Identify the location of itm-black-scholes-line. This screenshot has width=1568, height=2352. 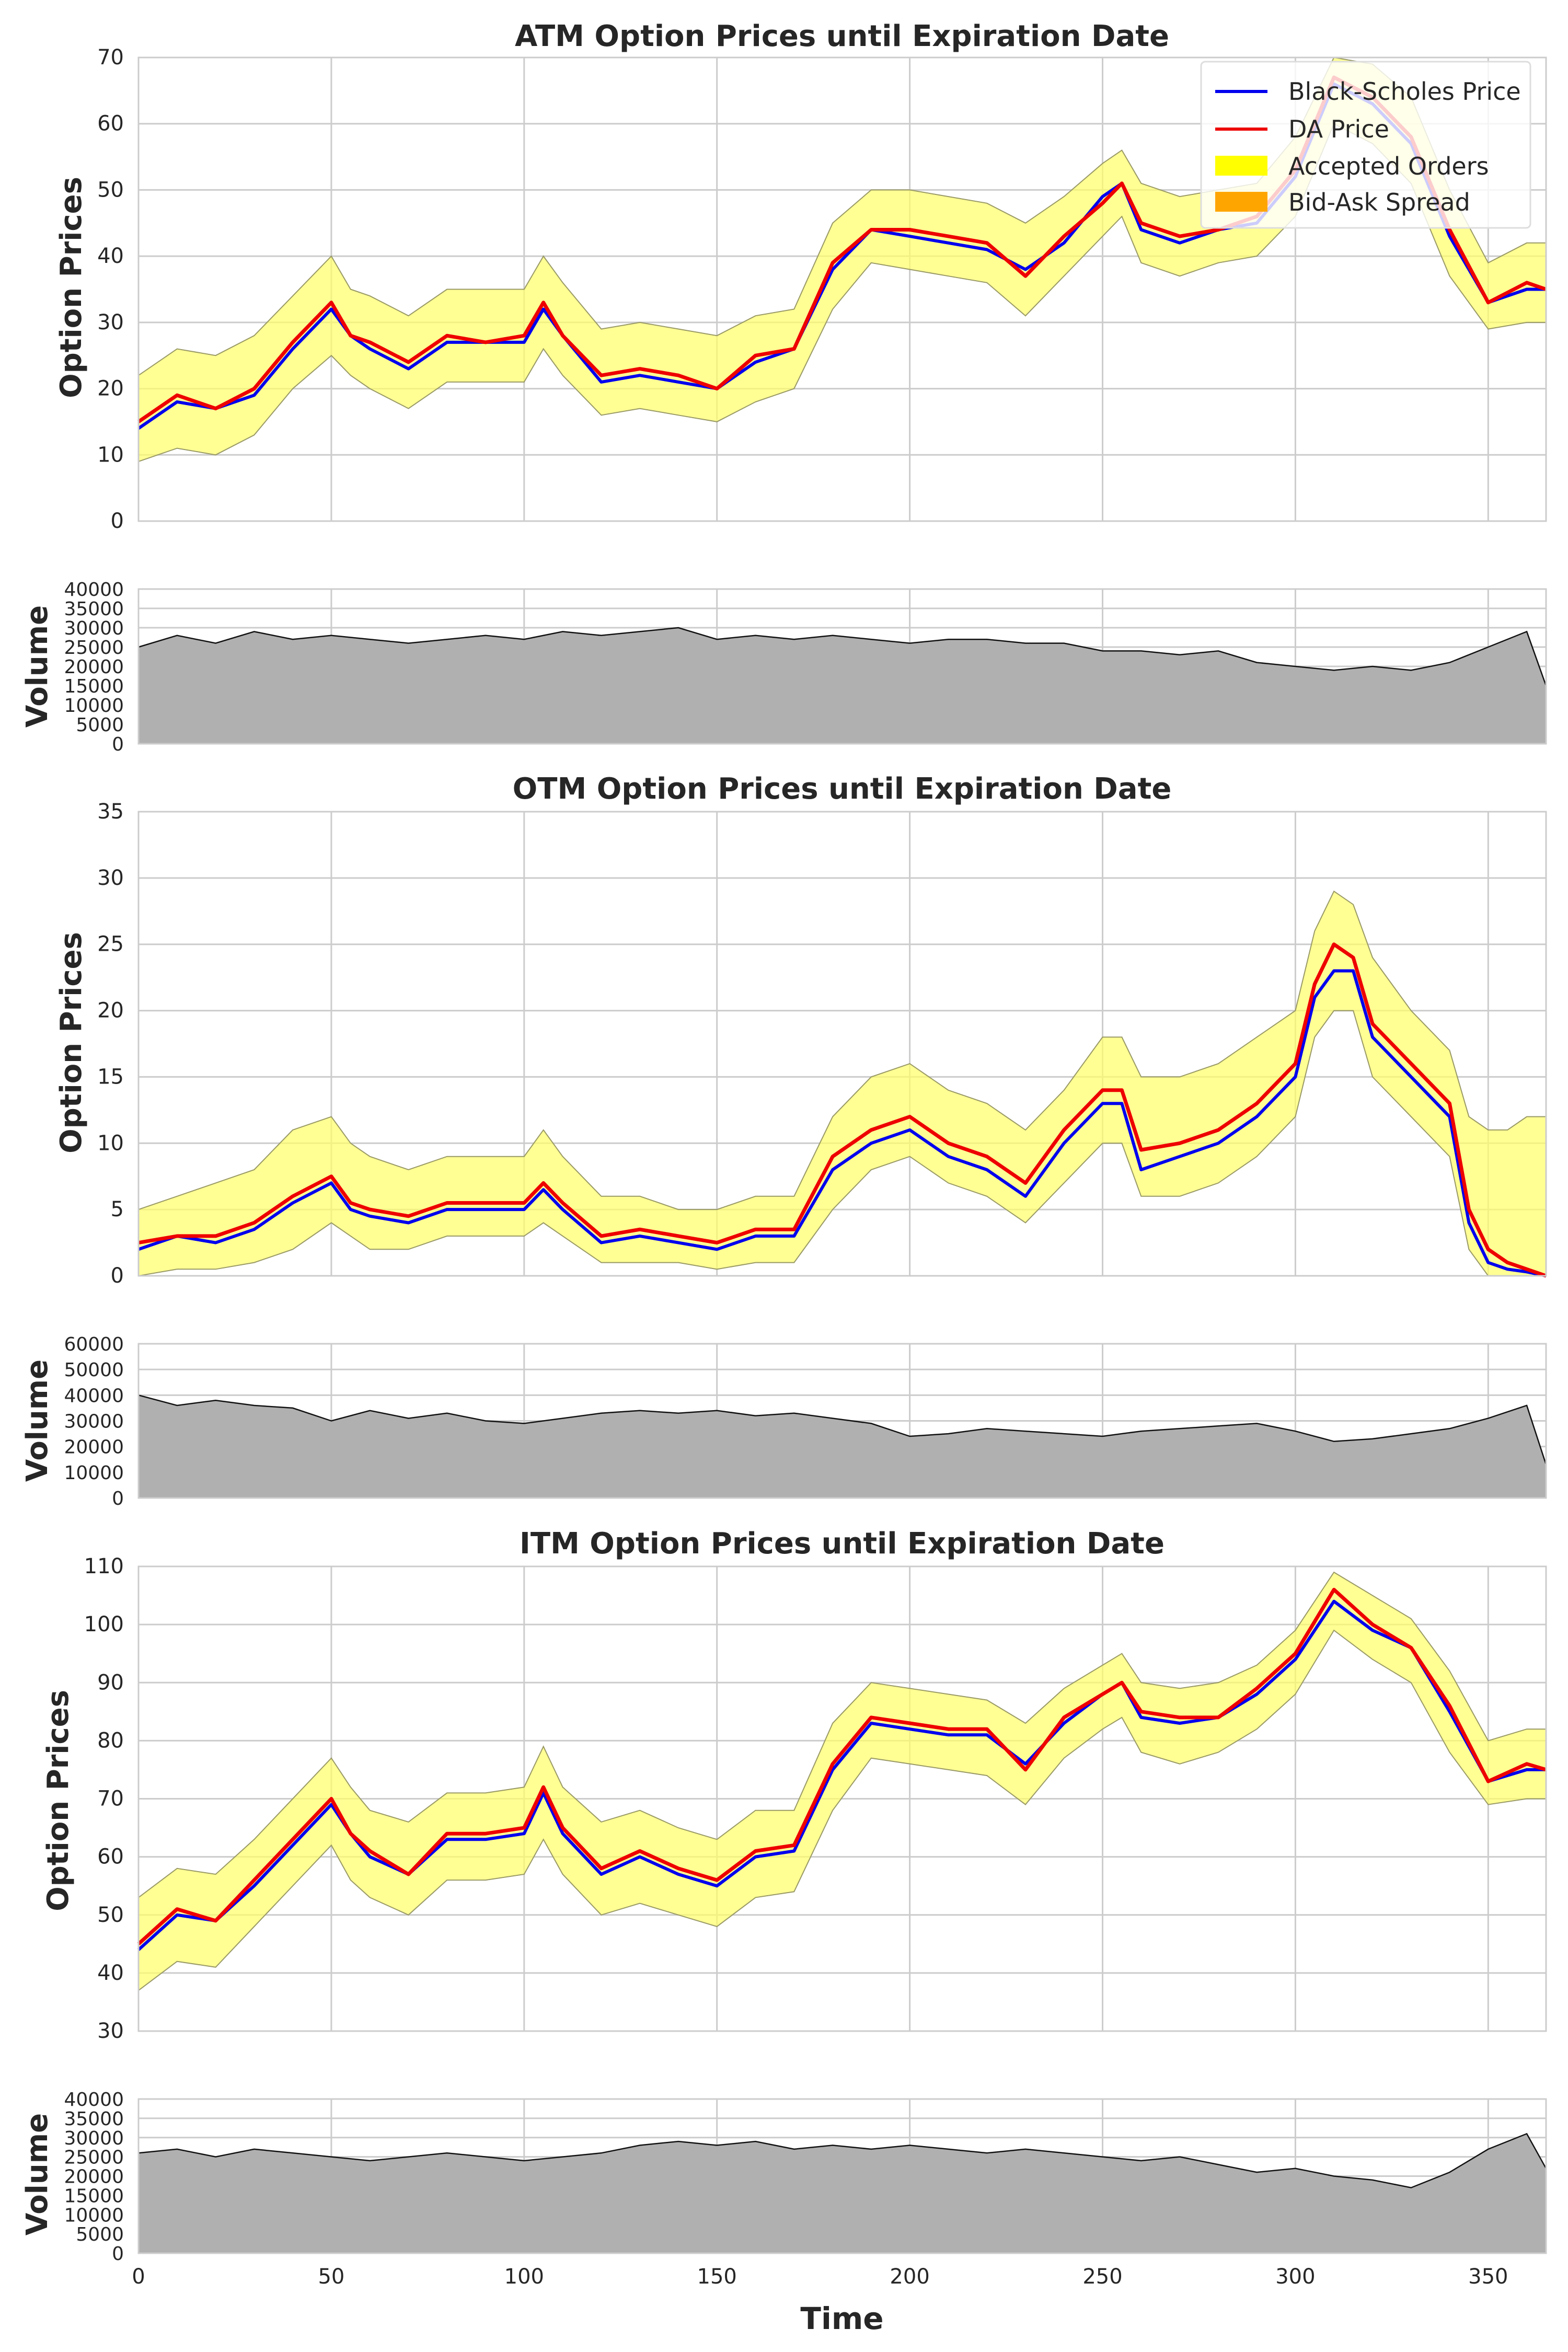
(841, 1775).